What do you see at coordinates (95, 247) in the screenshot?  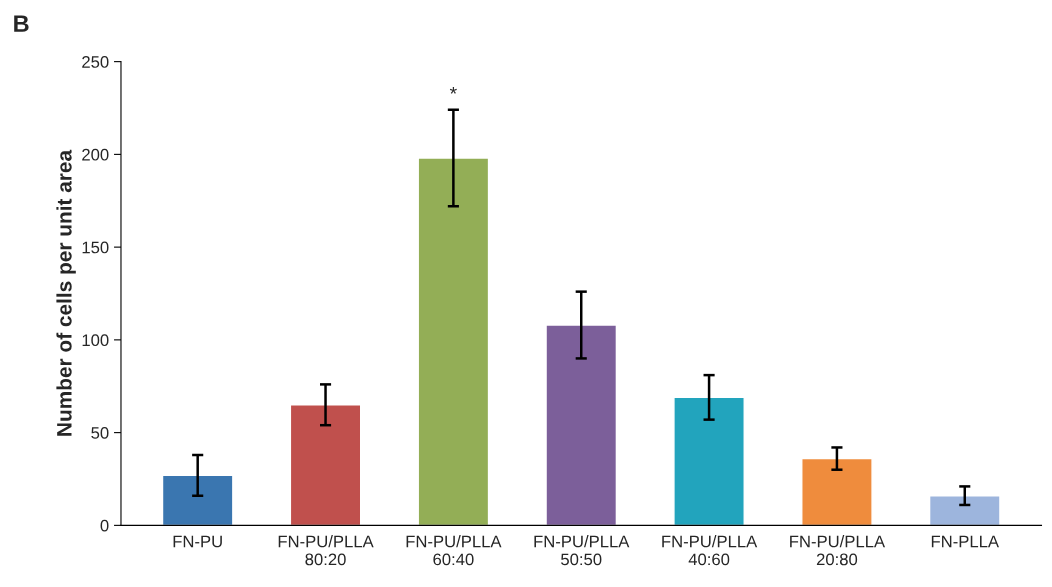 I see `y-tick-label: 150` at bounding box center [95, 247].